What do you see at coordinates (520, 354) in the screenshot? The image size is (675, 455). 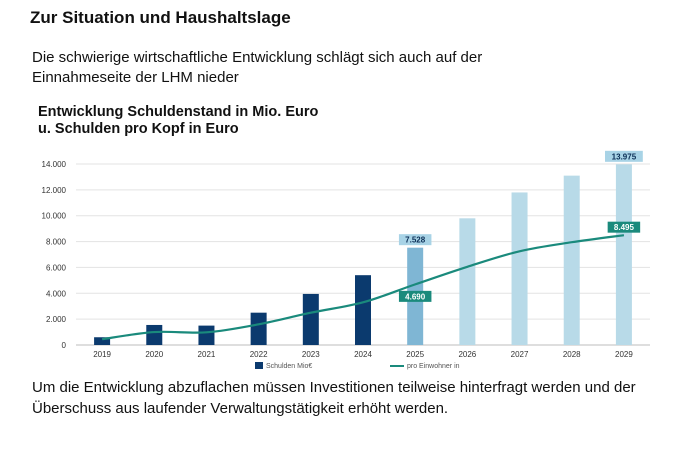 I see `x-tick-label: 2027` at bounding box center [520, 354].